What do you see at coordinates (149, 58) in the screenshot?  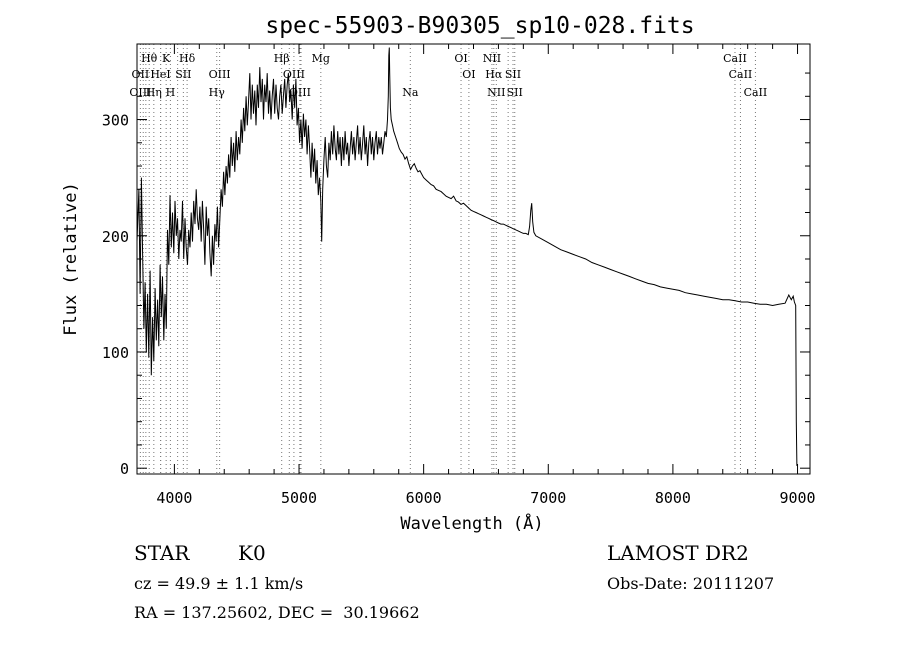 I see `line-marker-label: Hθ` at bounding box center [149, 58].